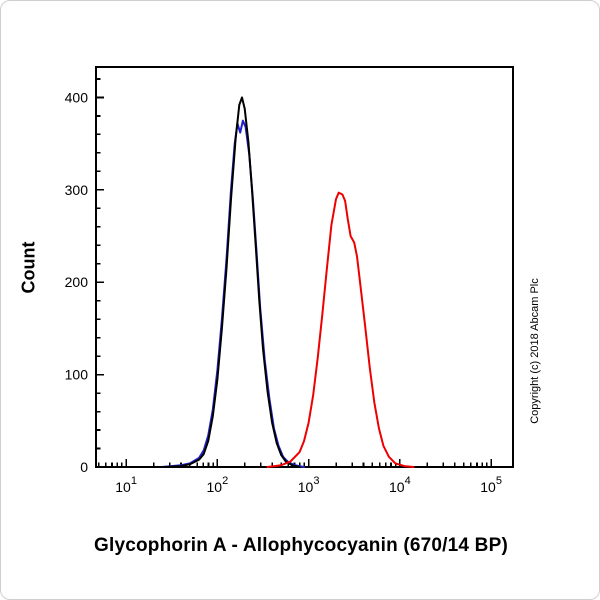 This screenshot has height=600, width=600. I want to click on y-axis-label: Count, so click(28, 267).